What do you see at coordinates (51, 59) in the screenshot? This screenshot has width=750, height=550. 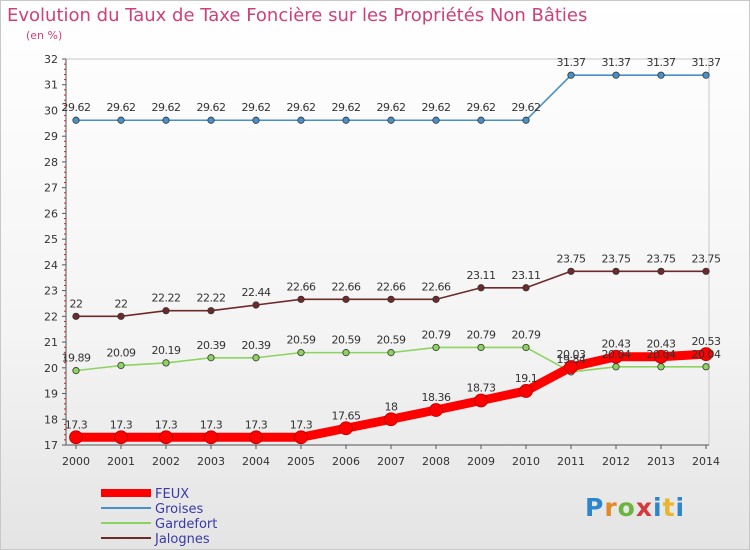 I see `y-tick-label: 32` at bounding box center [51, 59].